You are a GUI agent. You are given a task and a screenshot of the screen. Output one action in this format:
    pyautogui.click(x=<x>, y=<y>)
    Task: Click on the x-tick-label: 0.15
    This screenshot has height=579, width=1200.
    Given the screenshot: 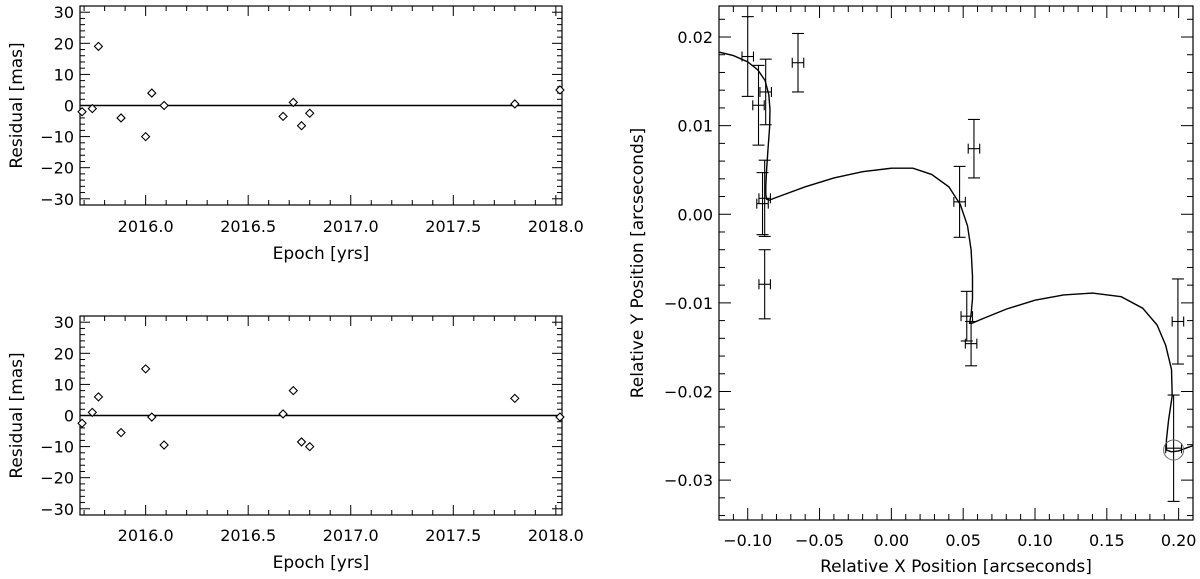 What is the action you would take?
    pyautogui.click(x=1107, y=540)
    